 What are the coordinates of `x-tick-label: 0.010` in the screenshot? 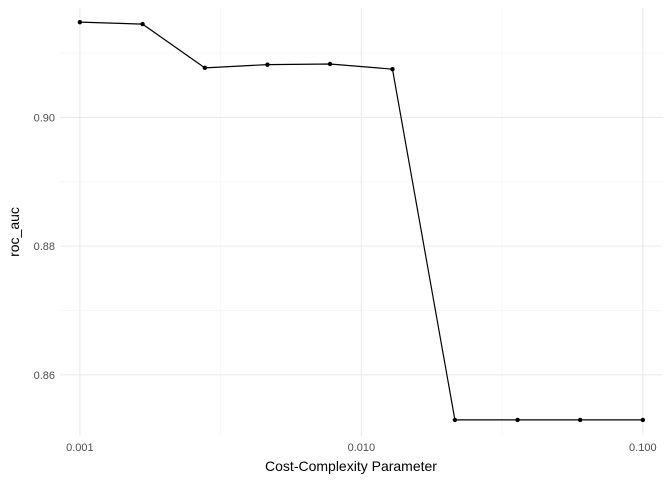 It's located at (362, 448).